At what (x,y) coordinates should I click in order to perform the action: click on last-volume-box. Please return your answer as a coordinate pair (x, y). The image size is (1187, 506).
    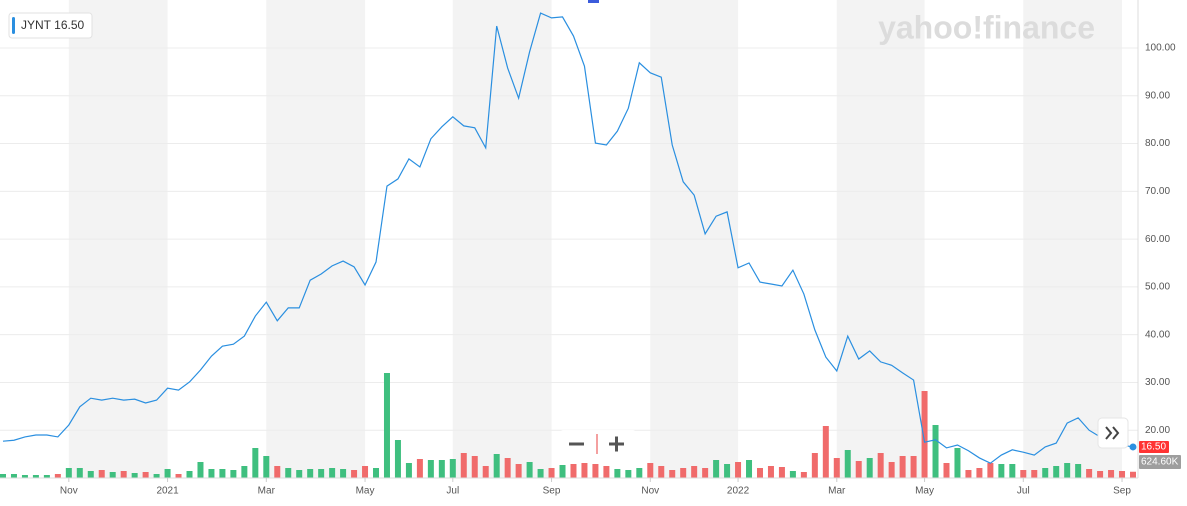
    Looking at the image, I should click on (1160, 461).